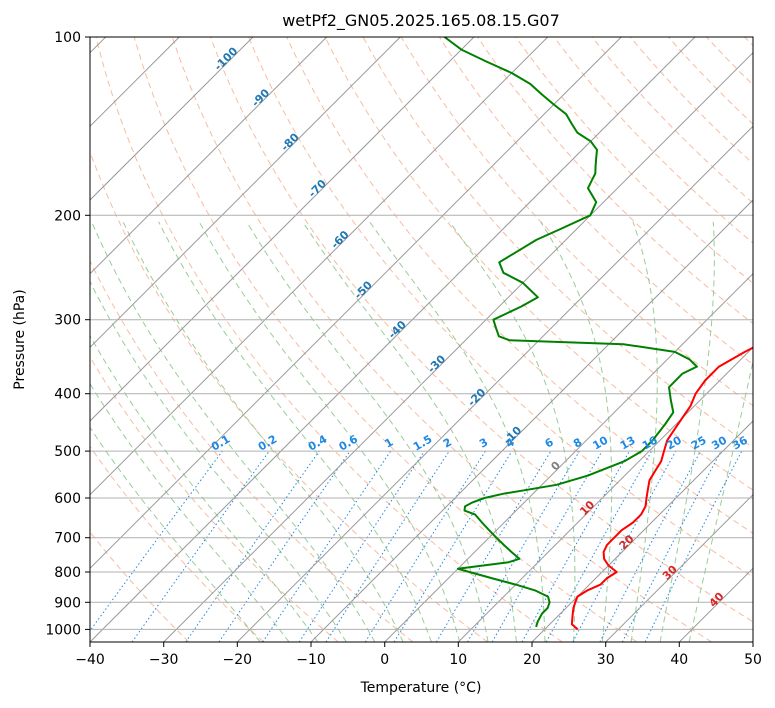 Image resolution: width=775 pixels, height=708 pixels. I want to click on y-tick-label: 400, so click(67, 395).